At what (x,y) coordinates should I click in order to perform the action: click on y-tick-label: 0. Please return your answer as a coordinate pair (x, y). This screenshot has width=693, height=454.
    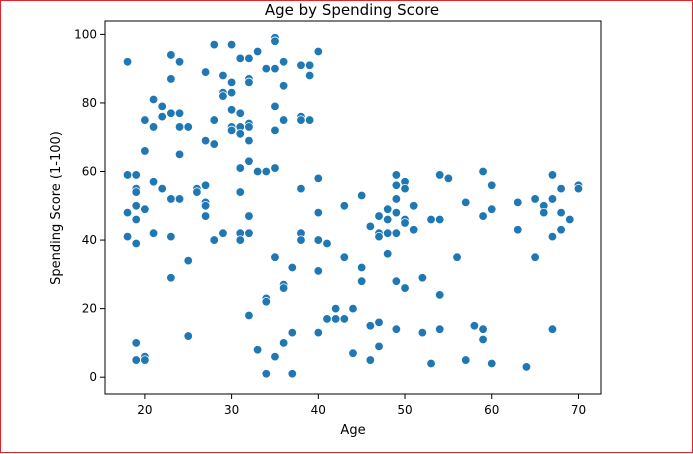
    Looking at the image, I should click on (93, 377).